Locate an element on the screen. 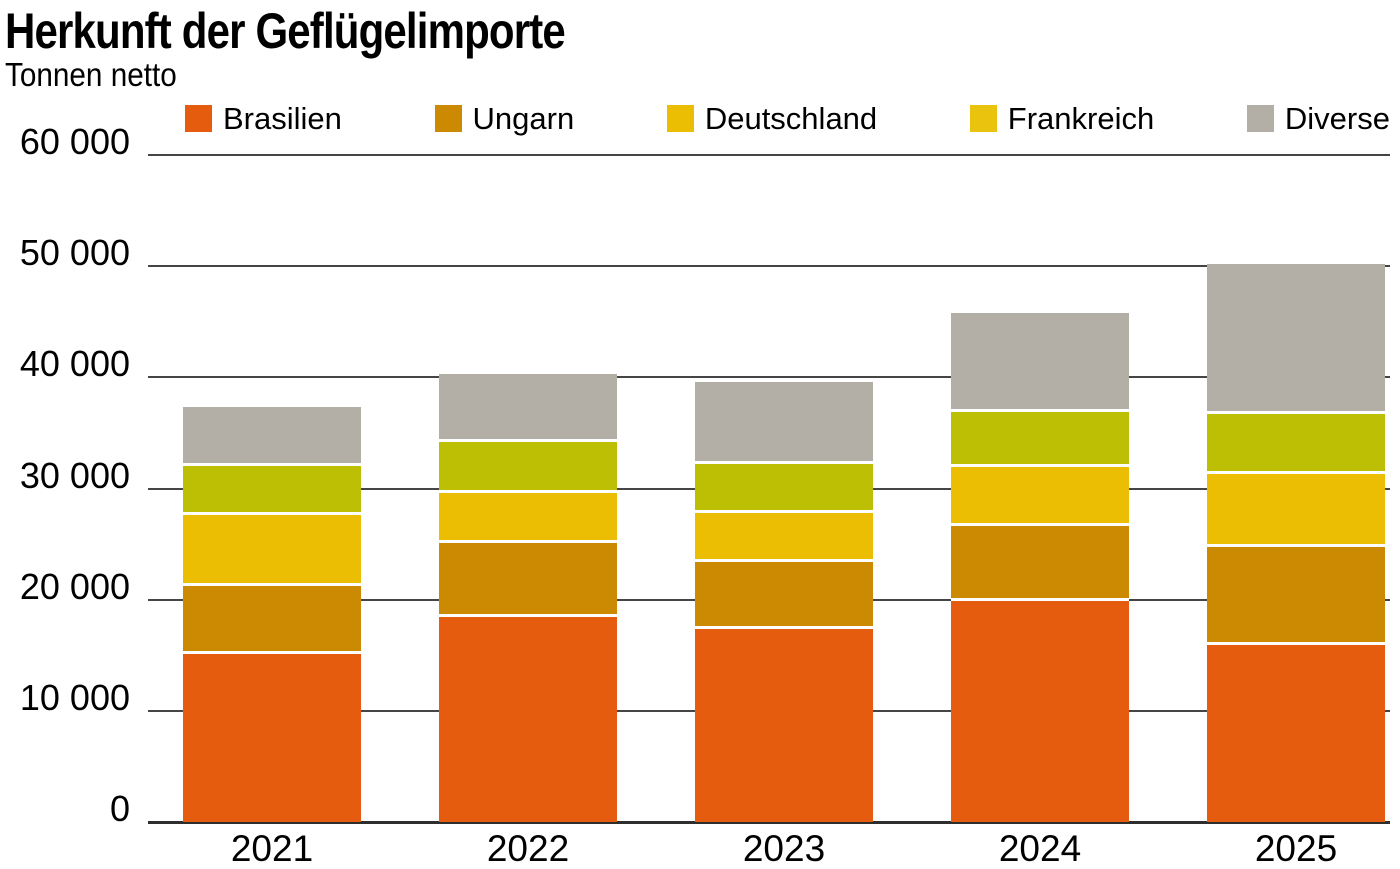  x-axis-label-2021: 2021 is located at coordinates (272, 848).